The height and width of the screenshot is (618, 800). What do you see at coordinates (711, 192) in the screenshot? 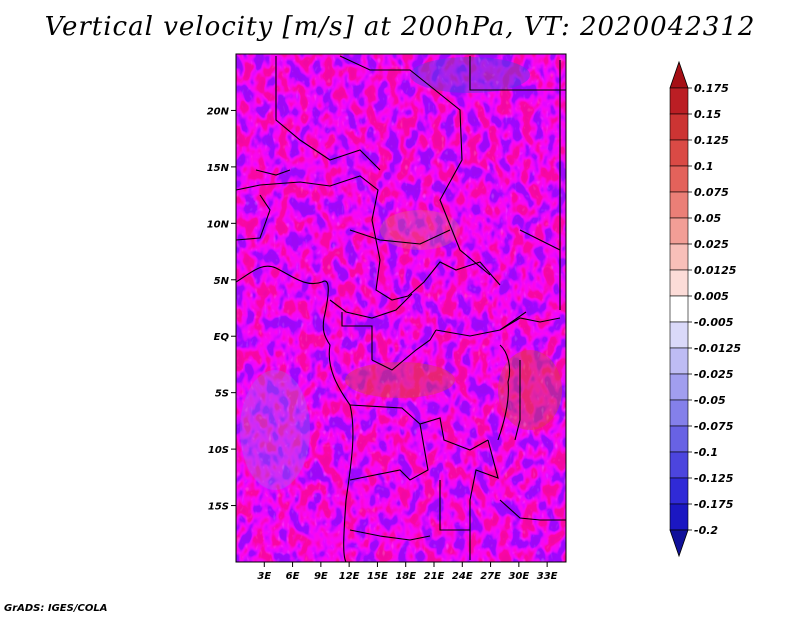
I see `colorbar-label: 0.075` at bounding box center [711, 192].